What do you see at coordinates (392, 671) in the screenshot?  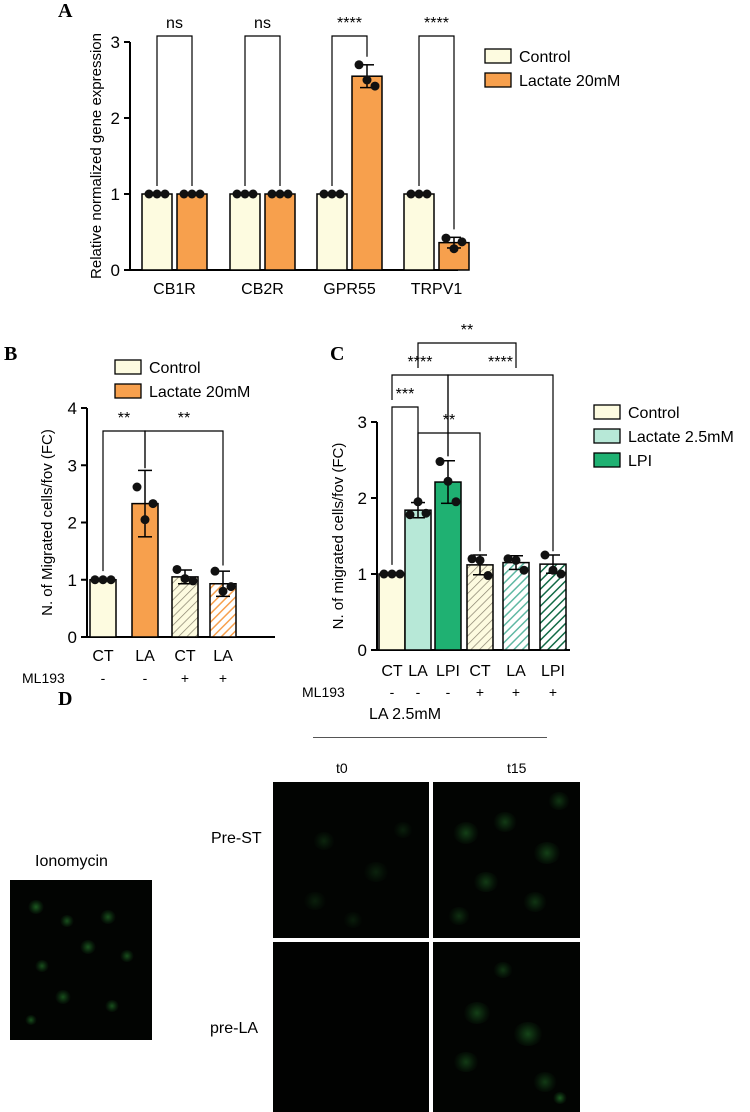 I see `chart-c-x-tick-label: CT` at bounding box center [392, 671].